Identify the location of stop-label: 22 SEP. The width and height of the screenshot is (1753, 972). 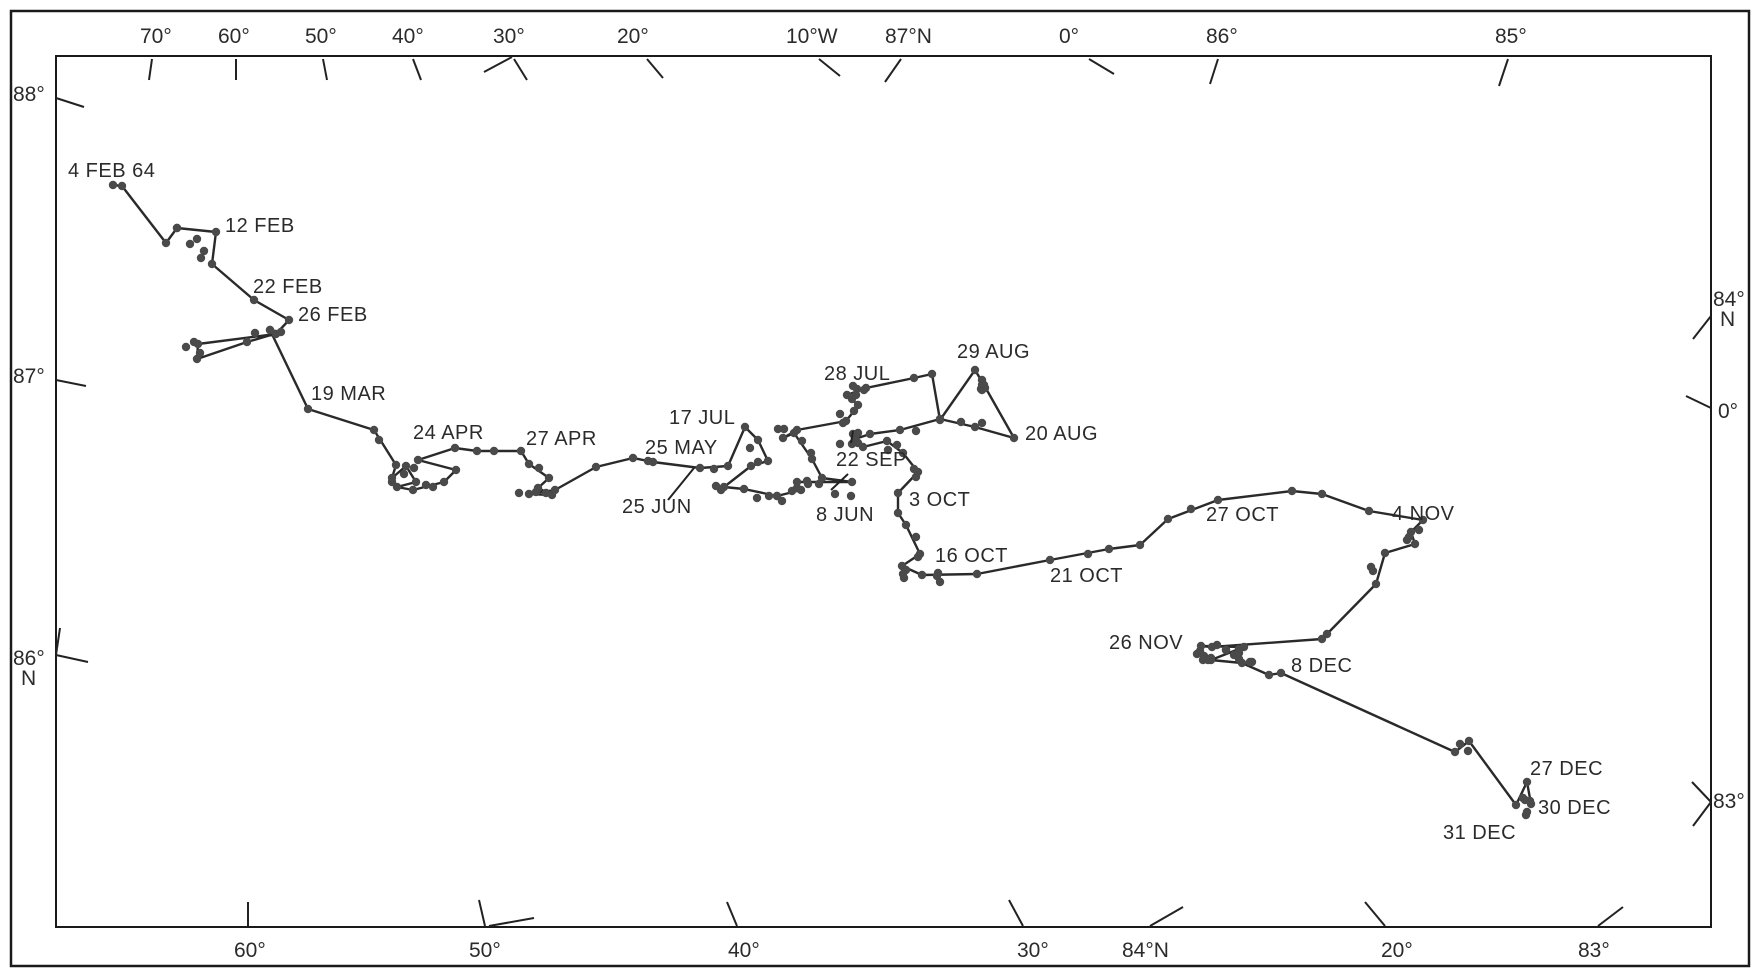
(871, 460).